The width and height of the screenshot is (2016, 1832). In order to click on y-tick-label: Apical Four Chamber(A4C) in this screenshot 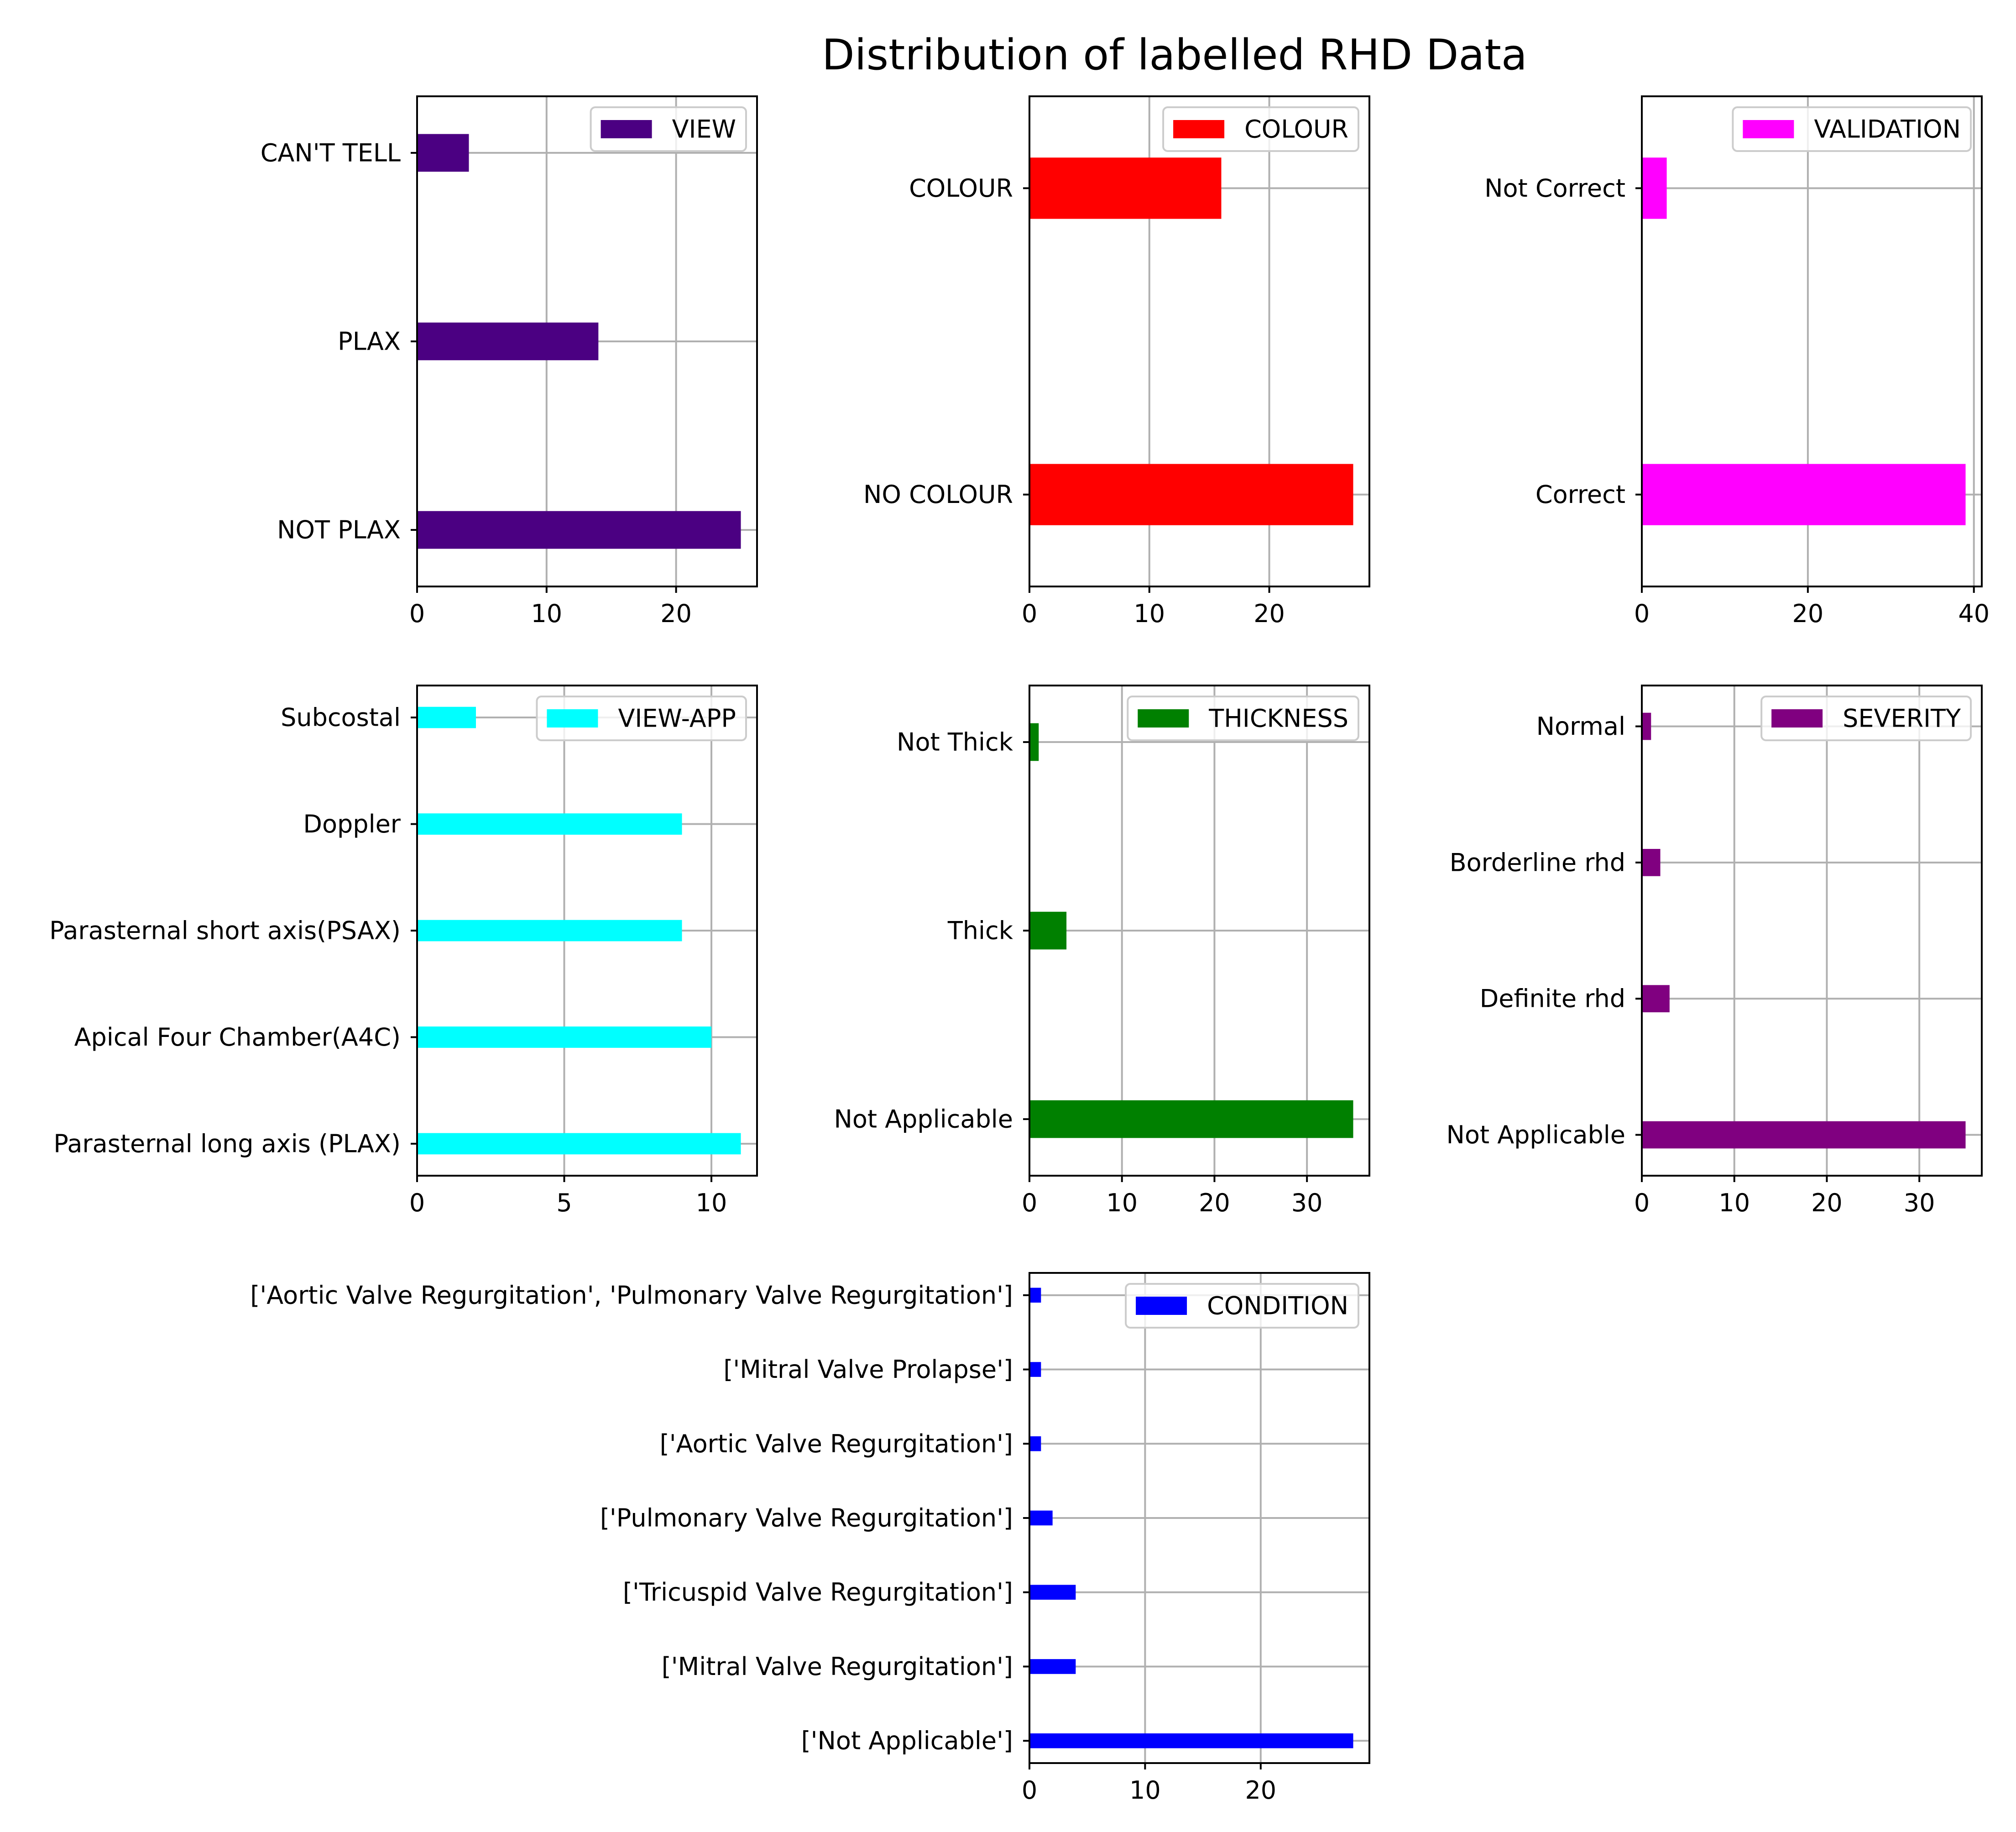, I will do `click(238, 1037)`.